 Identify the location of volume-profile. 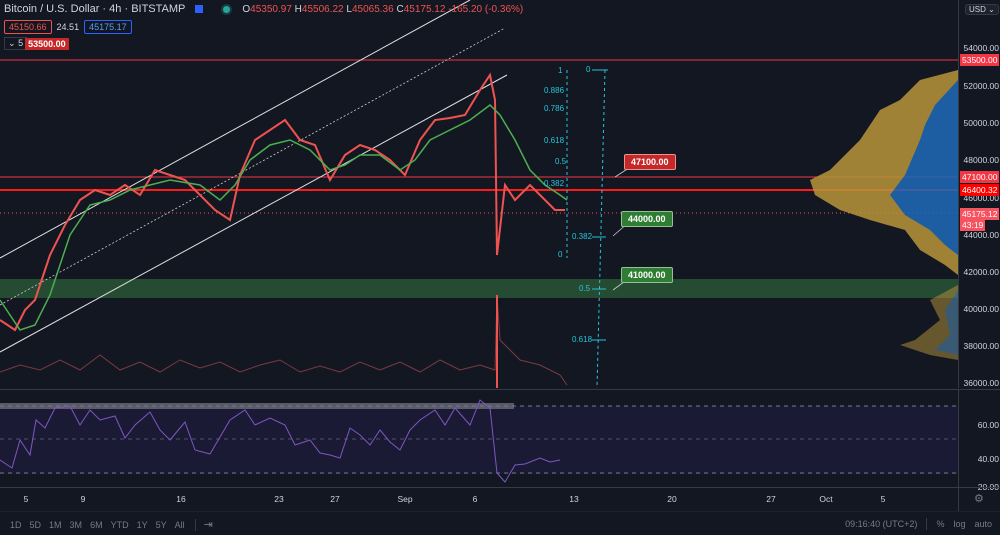
(884, 215).